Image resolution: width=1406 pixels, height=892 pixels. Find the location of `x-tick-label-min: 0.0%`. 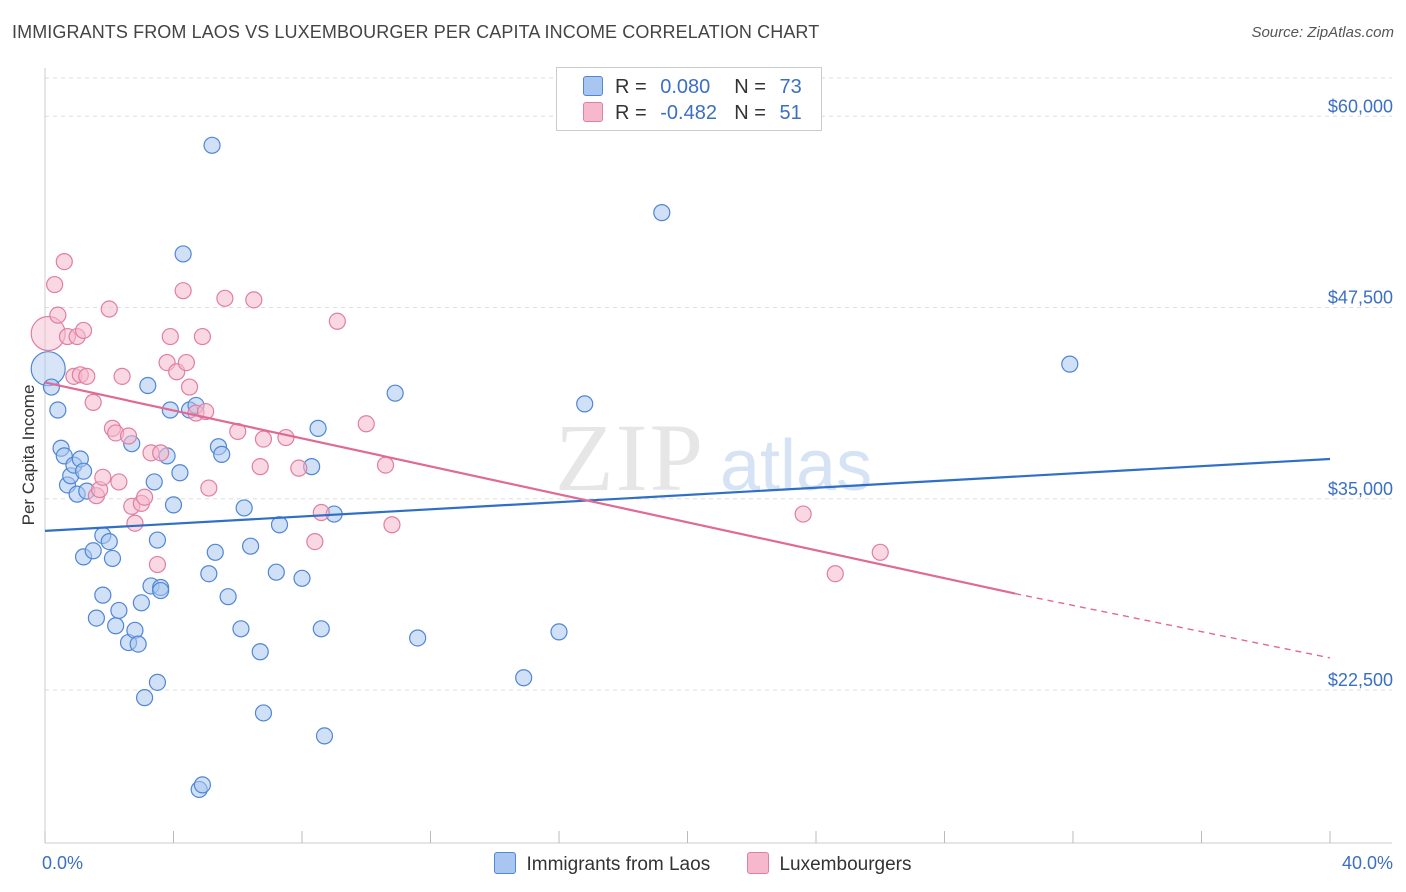

x-tick-label-min: 0.0% is located at coordinates (62, 863).